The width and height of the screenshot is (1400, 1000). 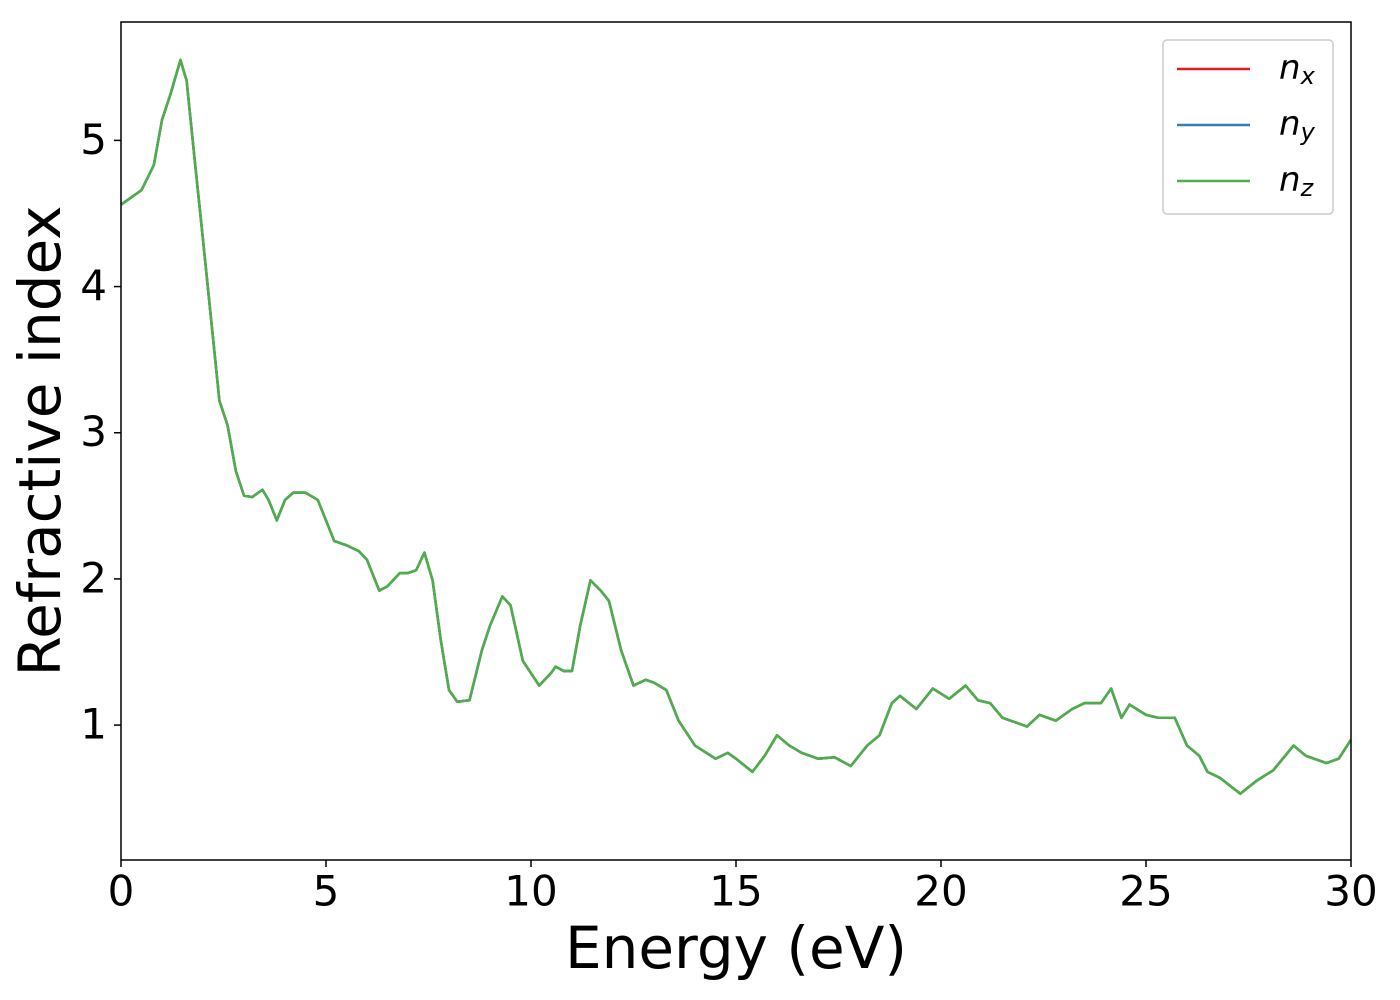 What do you see at coordinates (326, 891) in the screenshot?
I see `x-tick-label: 5` at bounding box center [326, 891].